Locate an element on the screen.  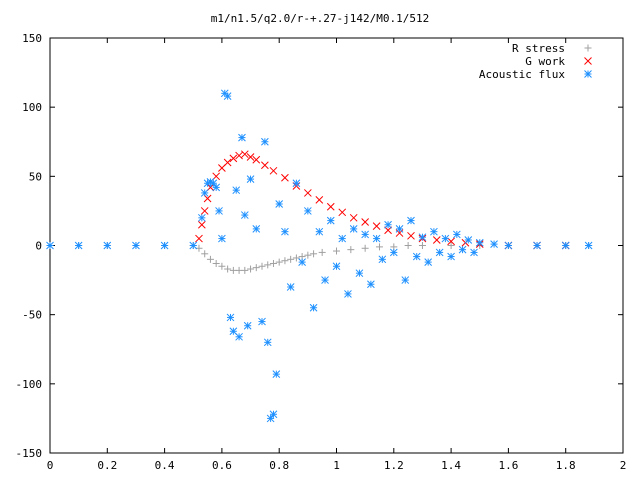
y-tick-label: -50 is located at coordinates (32, 315).